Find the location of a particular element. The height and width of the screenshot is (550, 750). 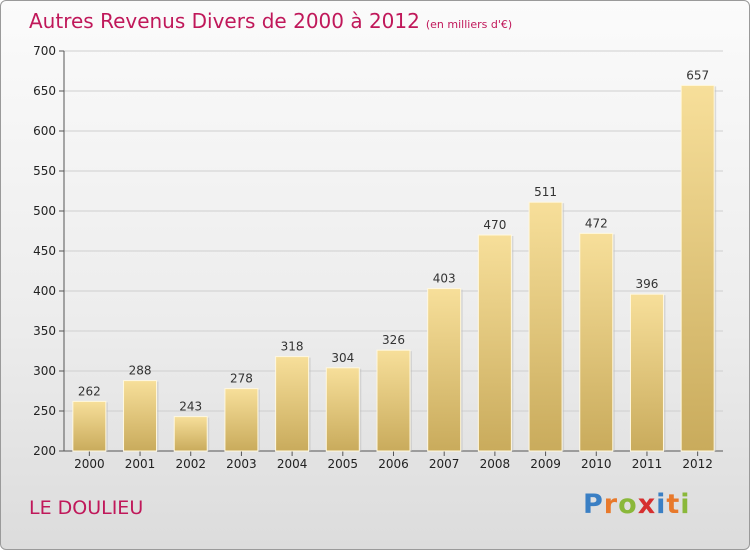

value-label-2004: 318 is located at coordinates (292, 347).